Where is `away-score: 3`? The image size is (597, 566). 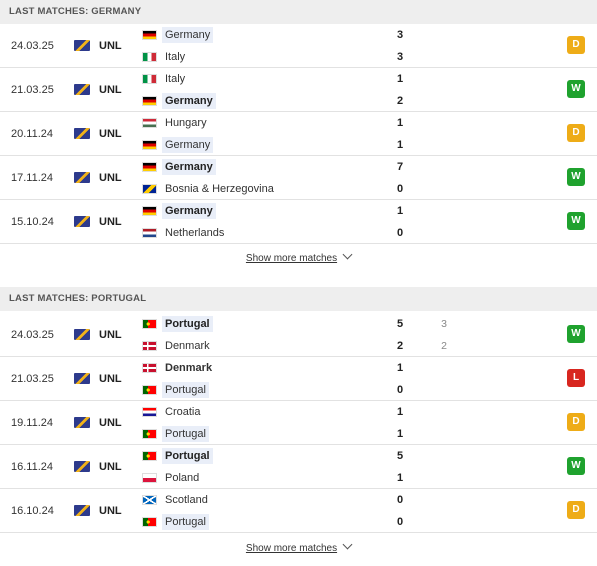 away-score: 3 is located at coordinates (400, 57).